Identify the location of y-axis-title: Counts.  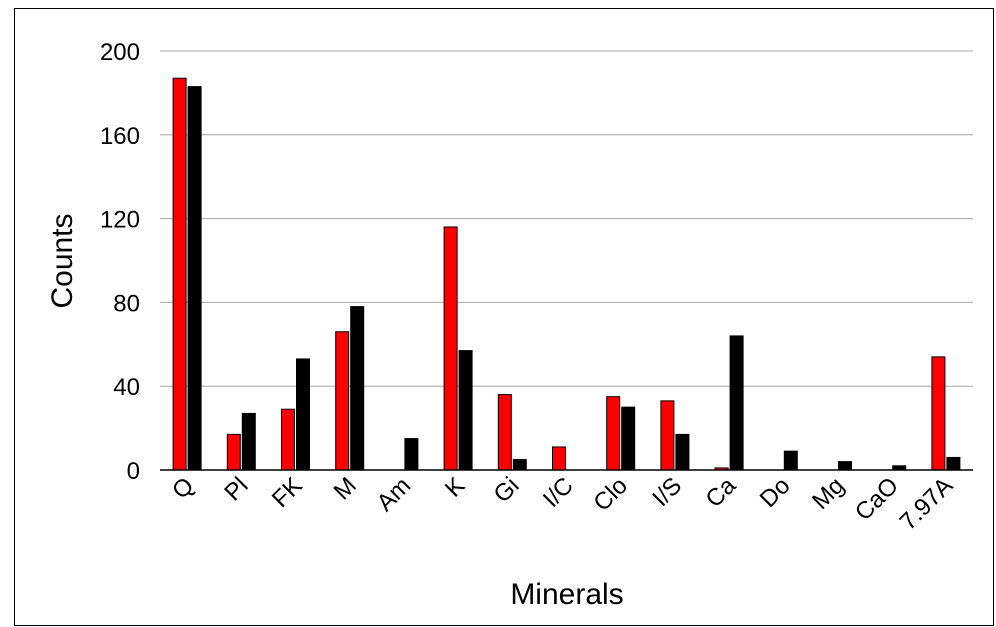
(62, 260).